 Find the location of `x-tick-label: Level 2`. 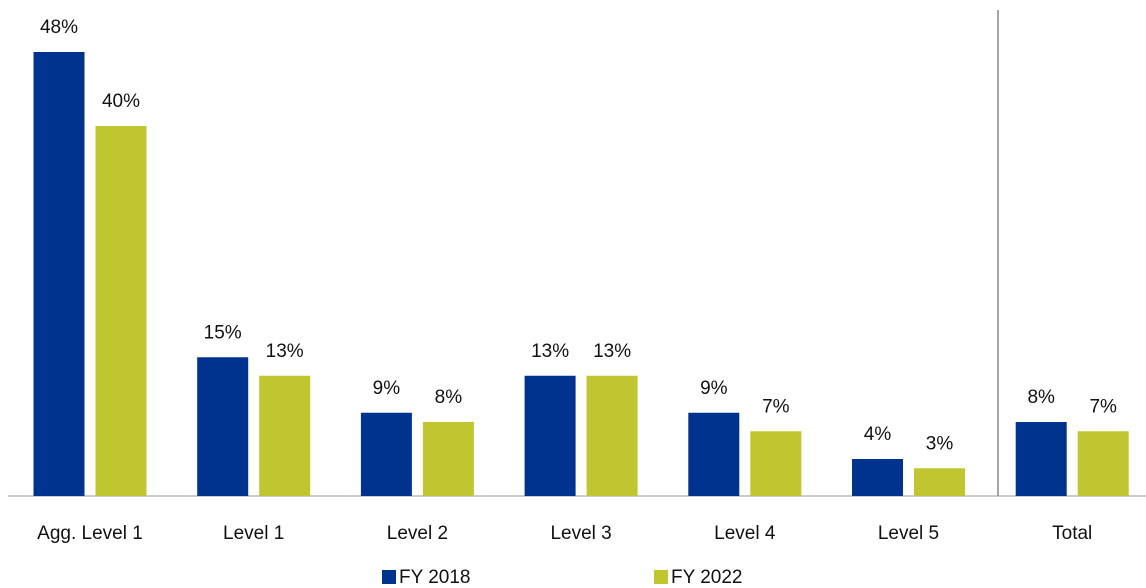

x-tick-label: Level 2 is located at coordinates (417, 533).